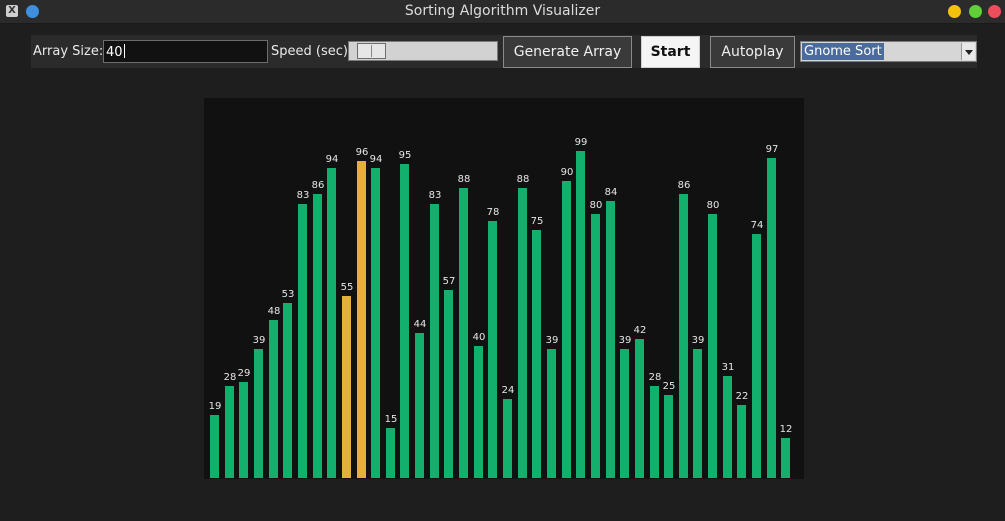 This screenshot has width=1005, height=521. What do you see at coordinates (12, 11) in the screenshot?
I see `app-icon: X` at bounding box center [12, 11].